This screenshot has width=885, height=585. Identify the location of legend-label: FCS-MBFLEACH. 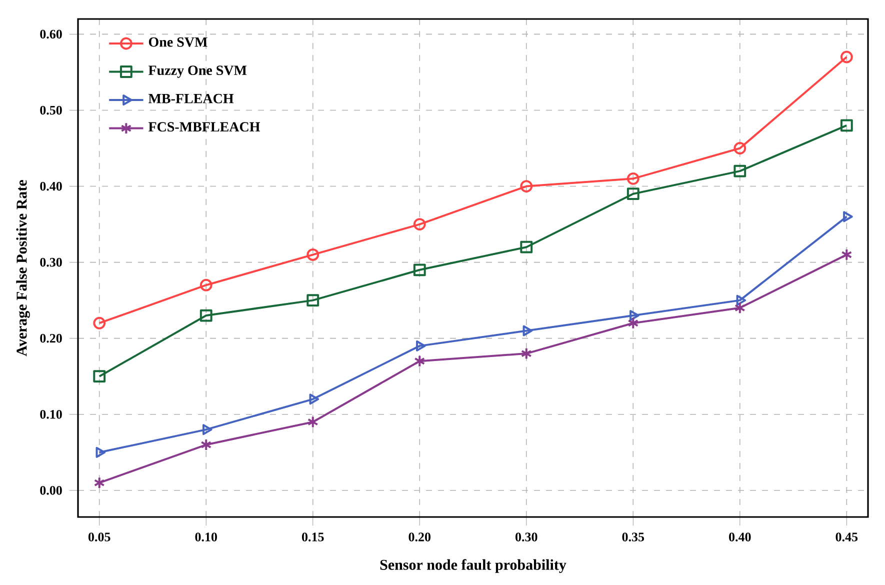
(204, 127).